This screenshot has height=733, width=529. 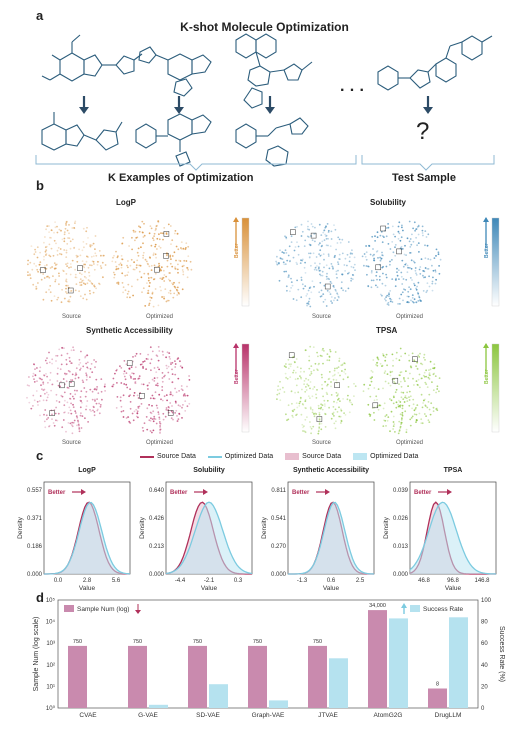 I want to click on y-tick-label: 0.426, so click(x=157, y=519).